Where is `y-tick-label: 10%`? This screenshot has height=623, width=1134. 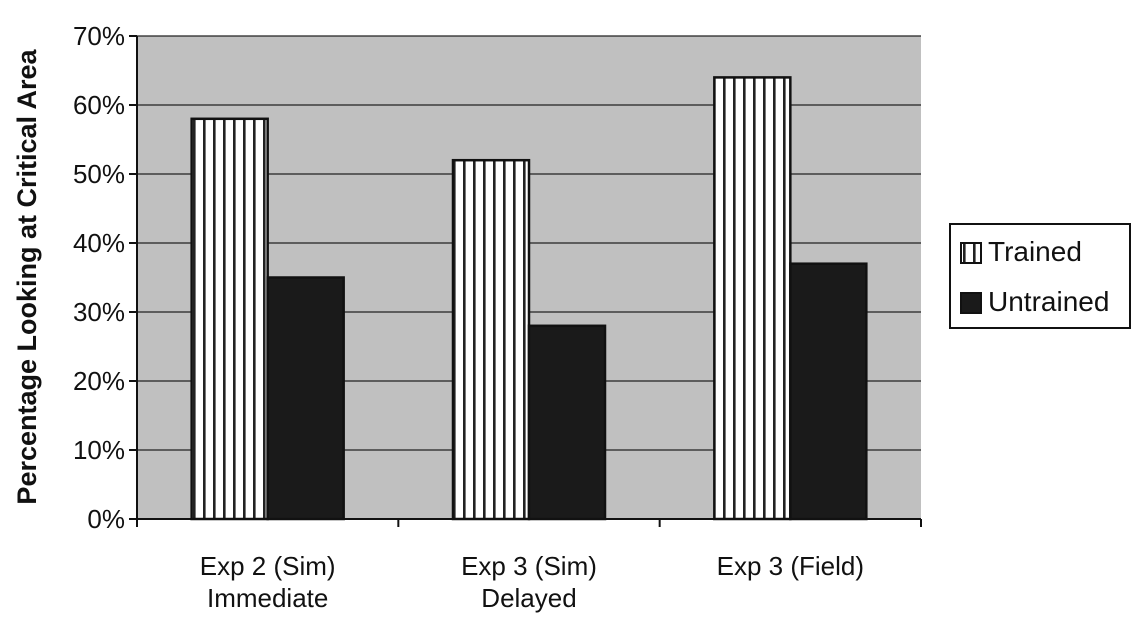 y-tick-label: 10% is located at coordinates (99, 450).